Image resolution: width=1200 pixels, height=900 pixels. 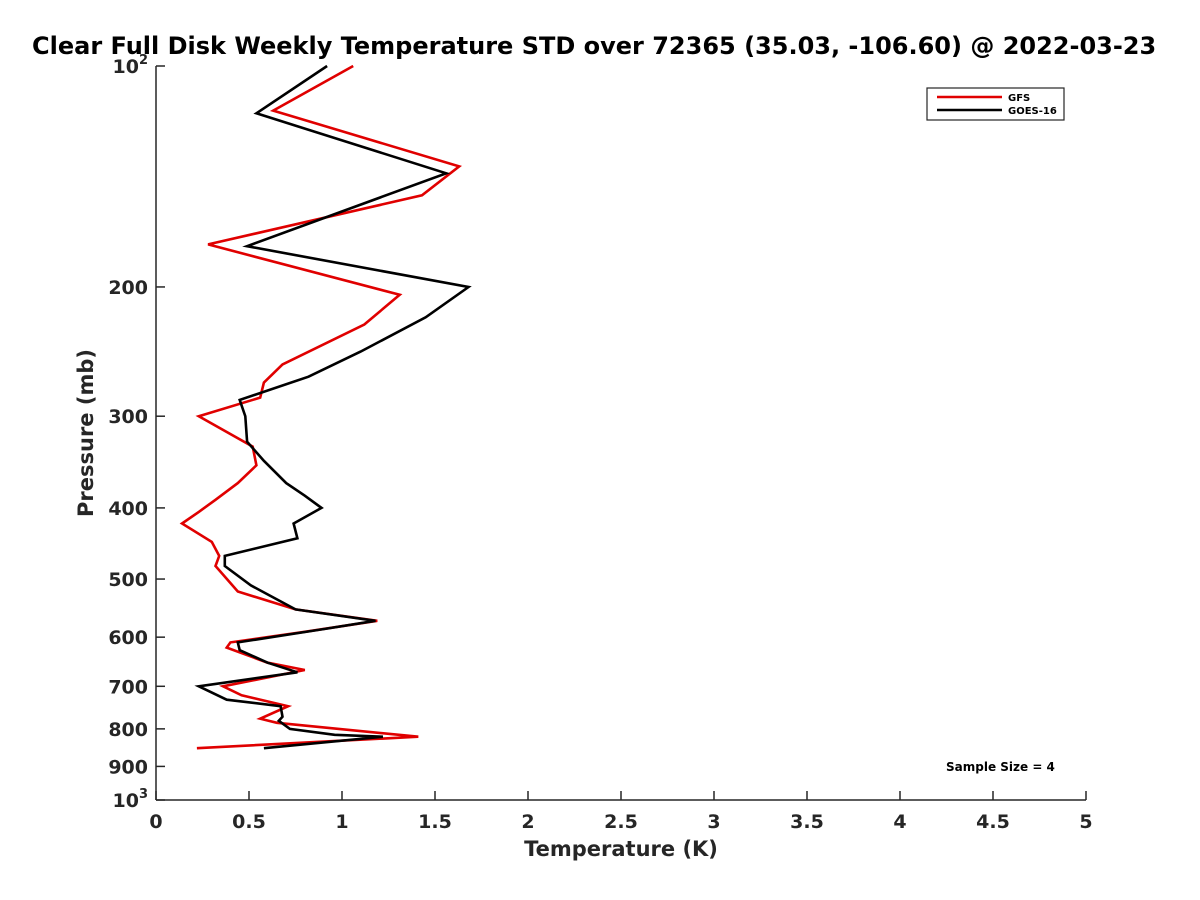 What do you see at coordinates (713, 822) in the screenshot?
I see `x-tick-label: 3` at bounding box center [713, 822].